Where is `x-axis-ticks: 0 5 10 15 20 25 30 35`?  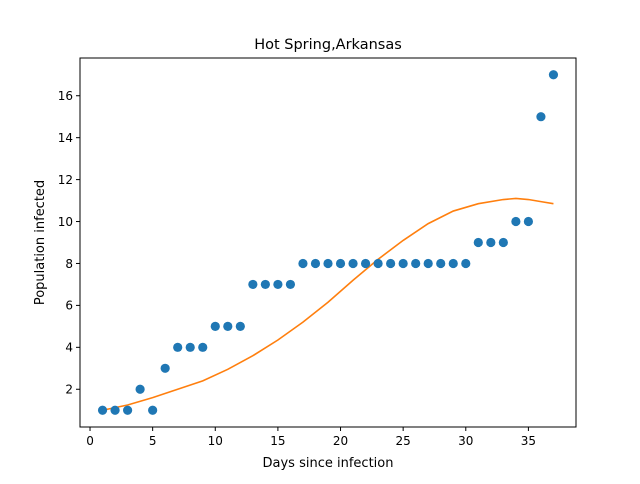 x-axis-ticks: 0 5 10 15 20 25 30 35 is located at coordinates (311, 437).